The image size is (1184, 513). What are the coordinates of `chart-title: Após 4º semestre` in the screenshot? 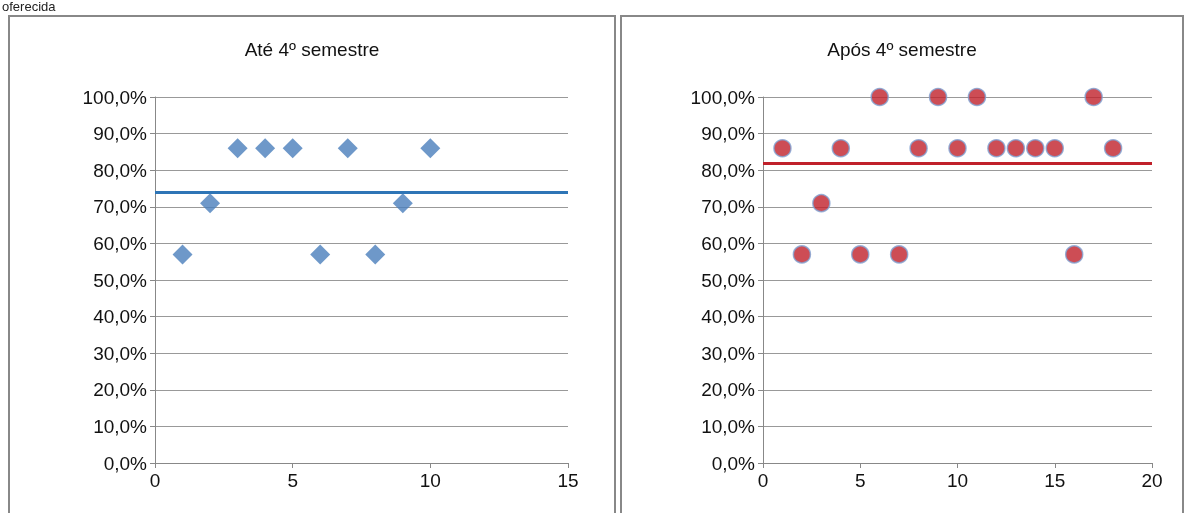 It's located at (902, 49).